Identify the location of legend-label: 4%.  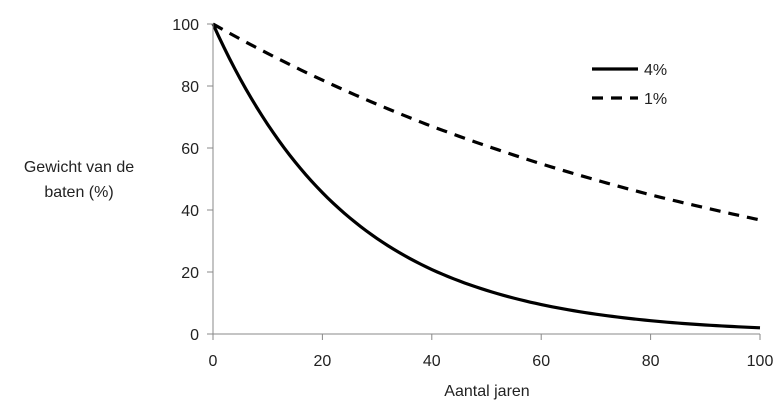
(655, 70).